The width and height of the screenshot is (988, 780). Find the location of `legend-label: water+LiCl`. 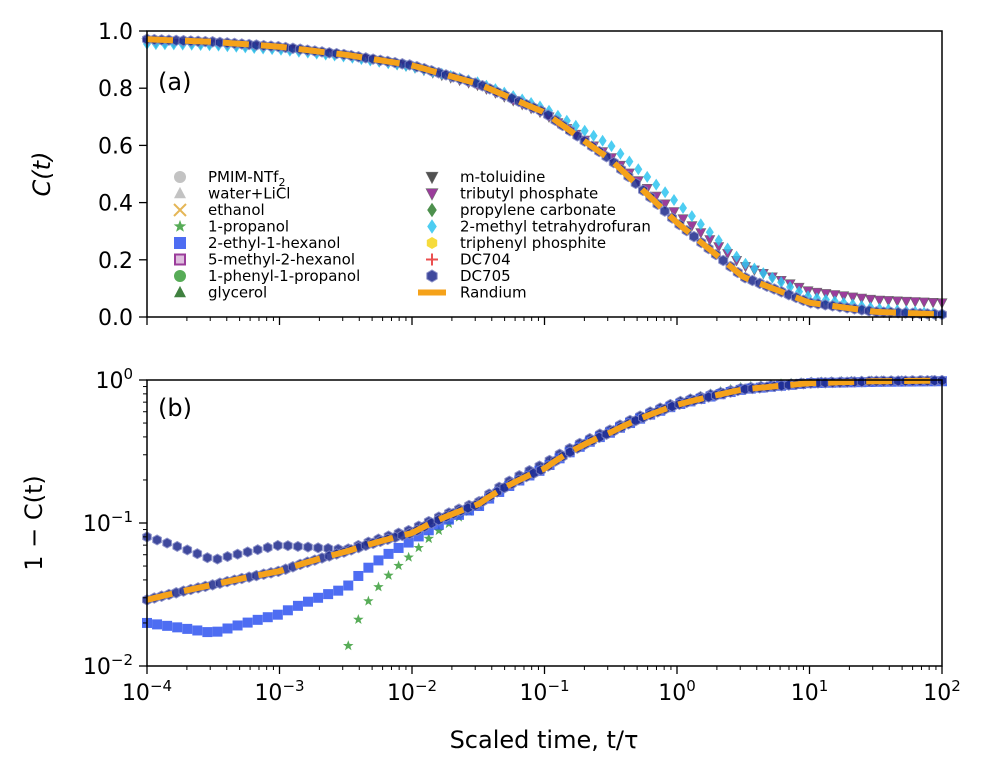

legend-label: water+LiCl is located at coordinates (249, 194).